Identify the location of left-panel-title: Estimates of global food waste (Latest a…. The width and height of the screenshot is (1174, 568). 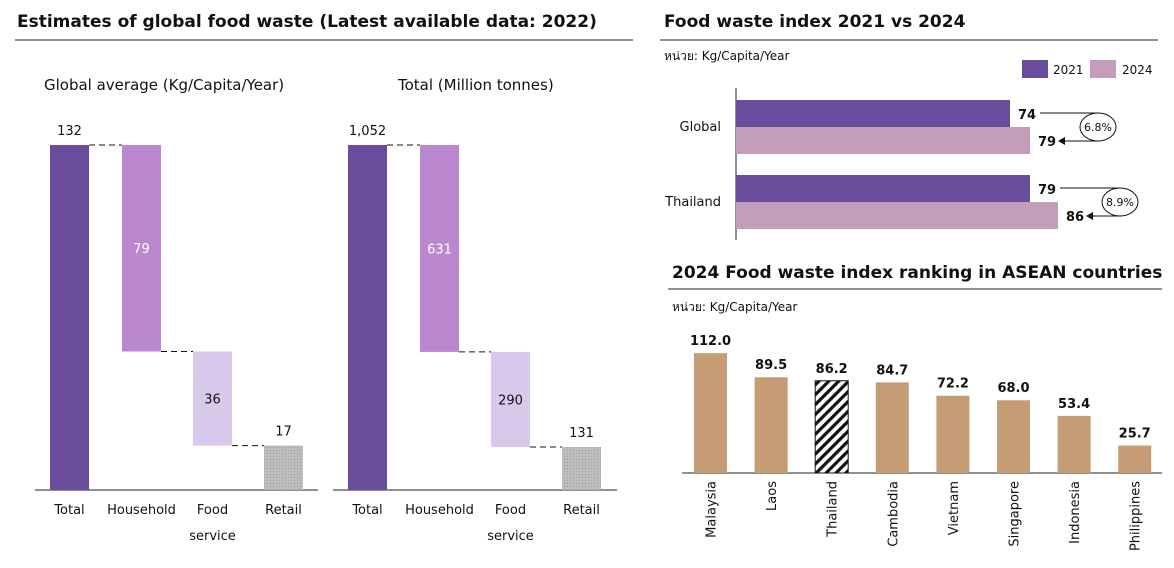
(307, 22).